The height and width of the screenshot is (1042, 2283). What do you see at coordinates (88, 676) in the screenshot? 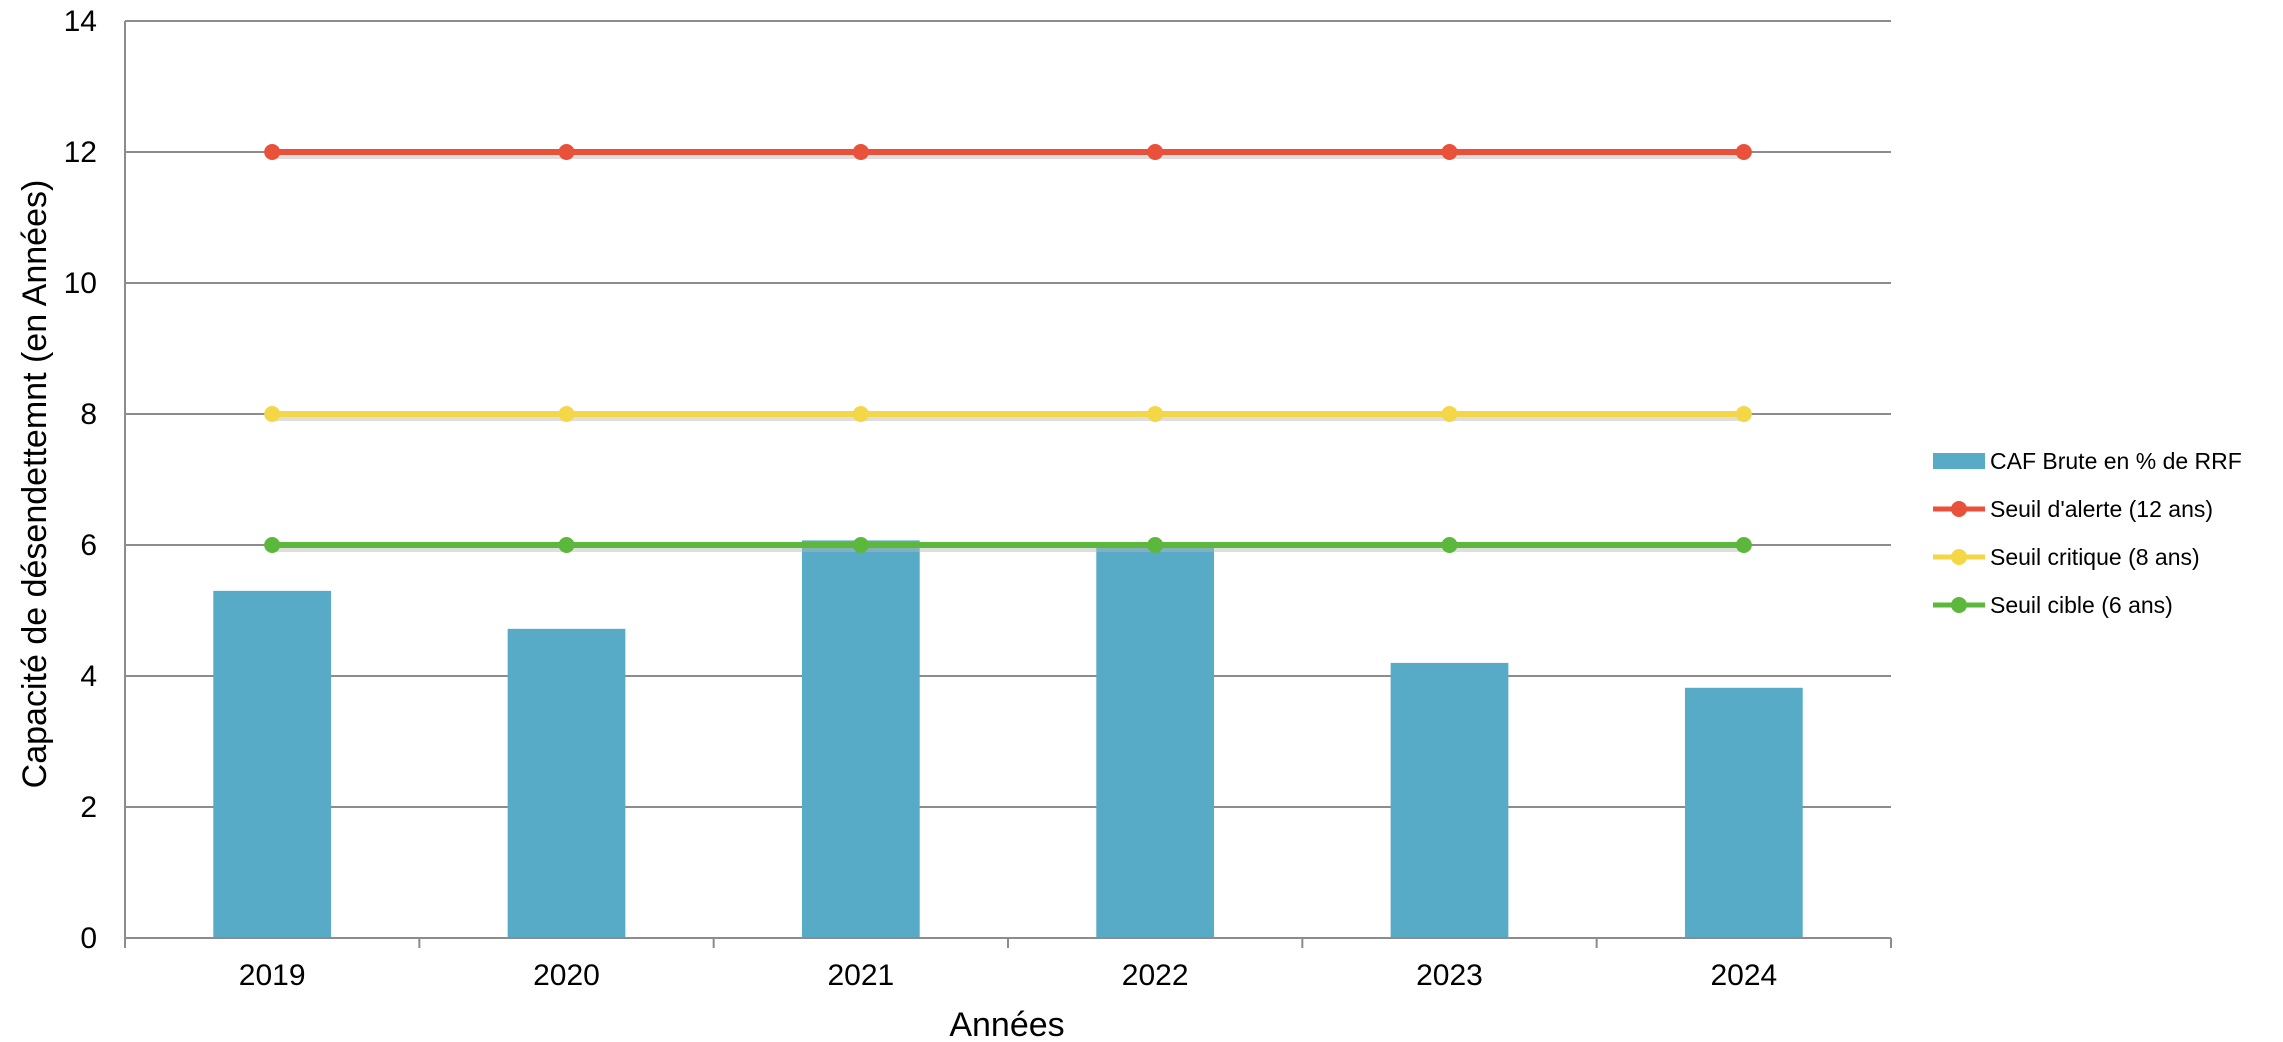
I see `y-tick-label: 4` at bounding box center [88, 676].